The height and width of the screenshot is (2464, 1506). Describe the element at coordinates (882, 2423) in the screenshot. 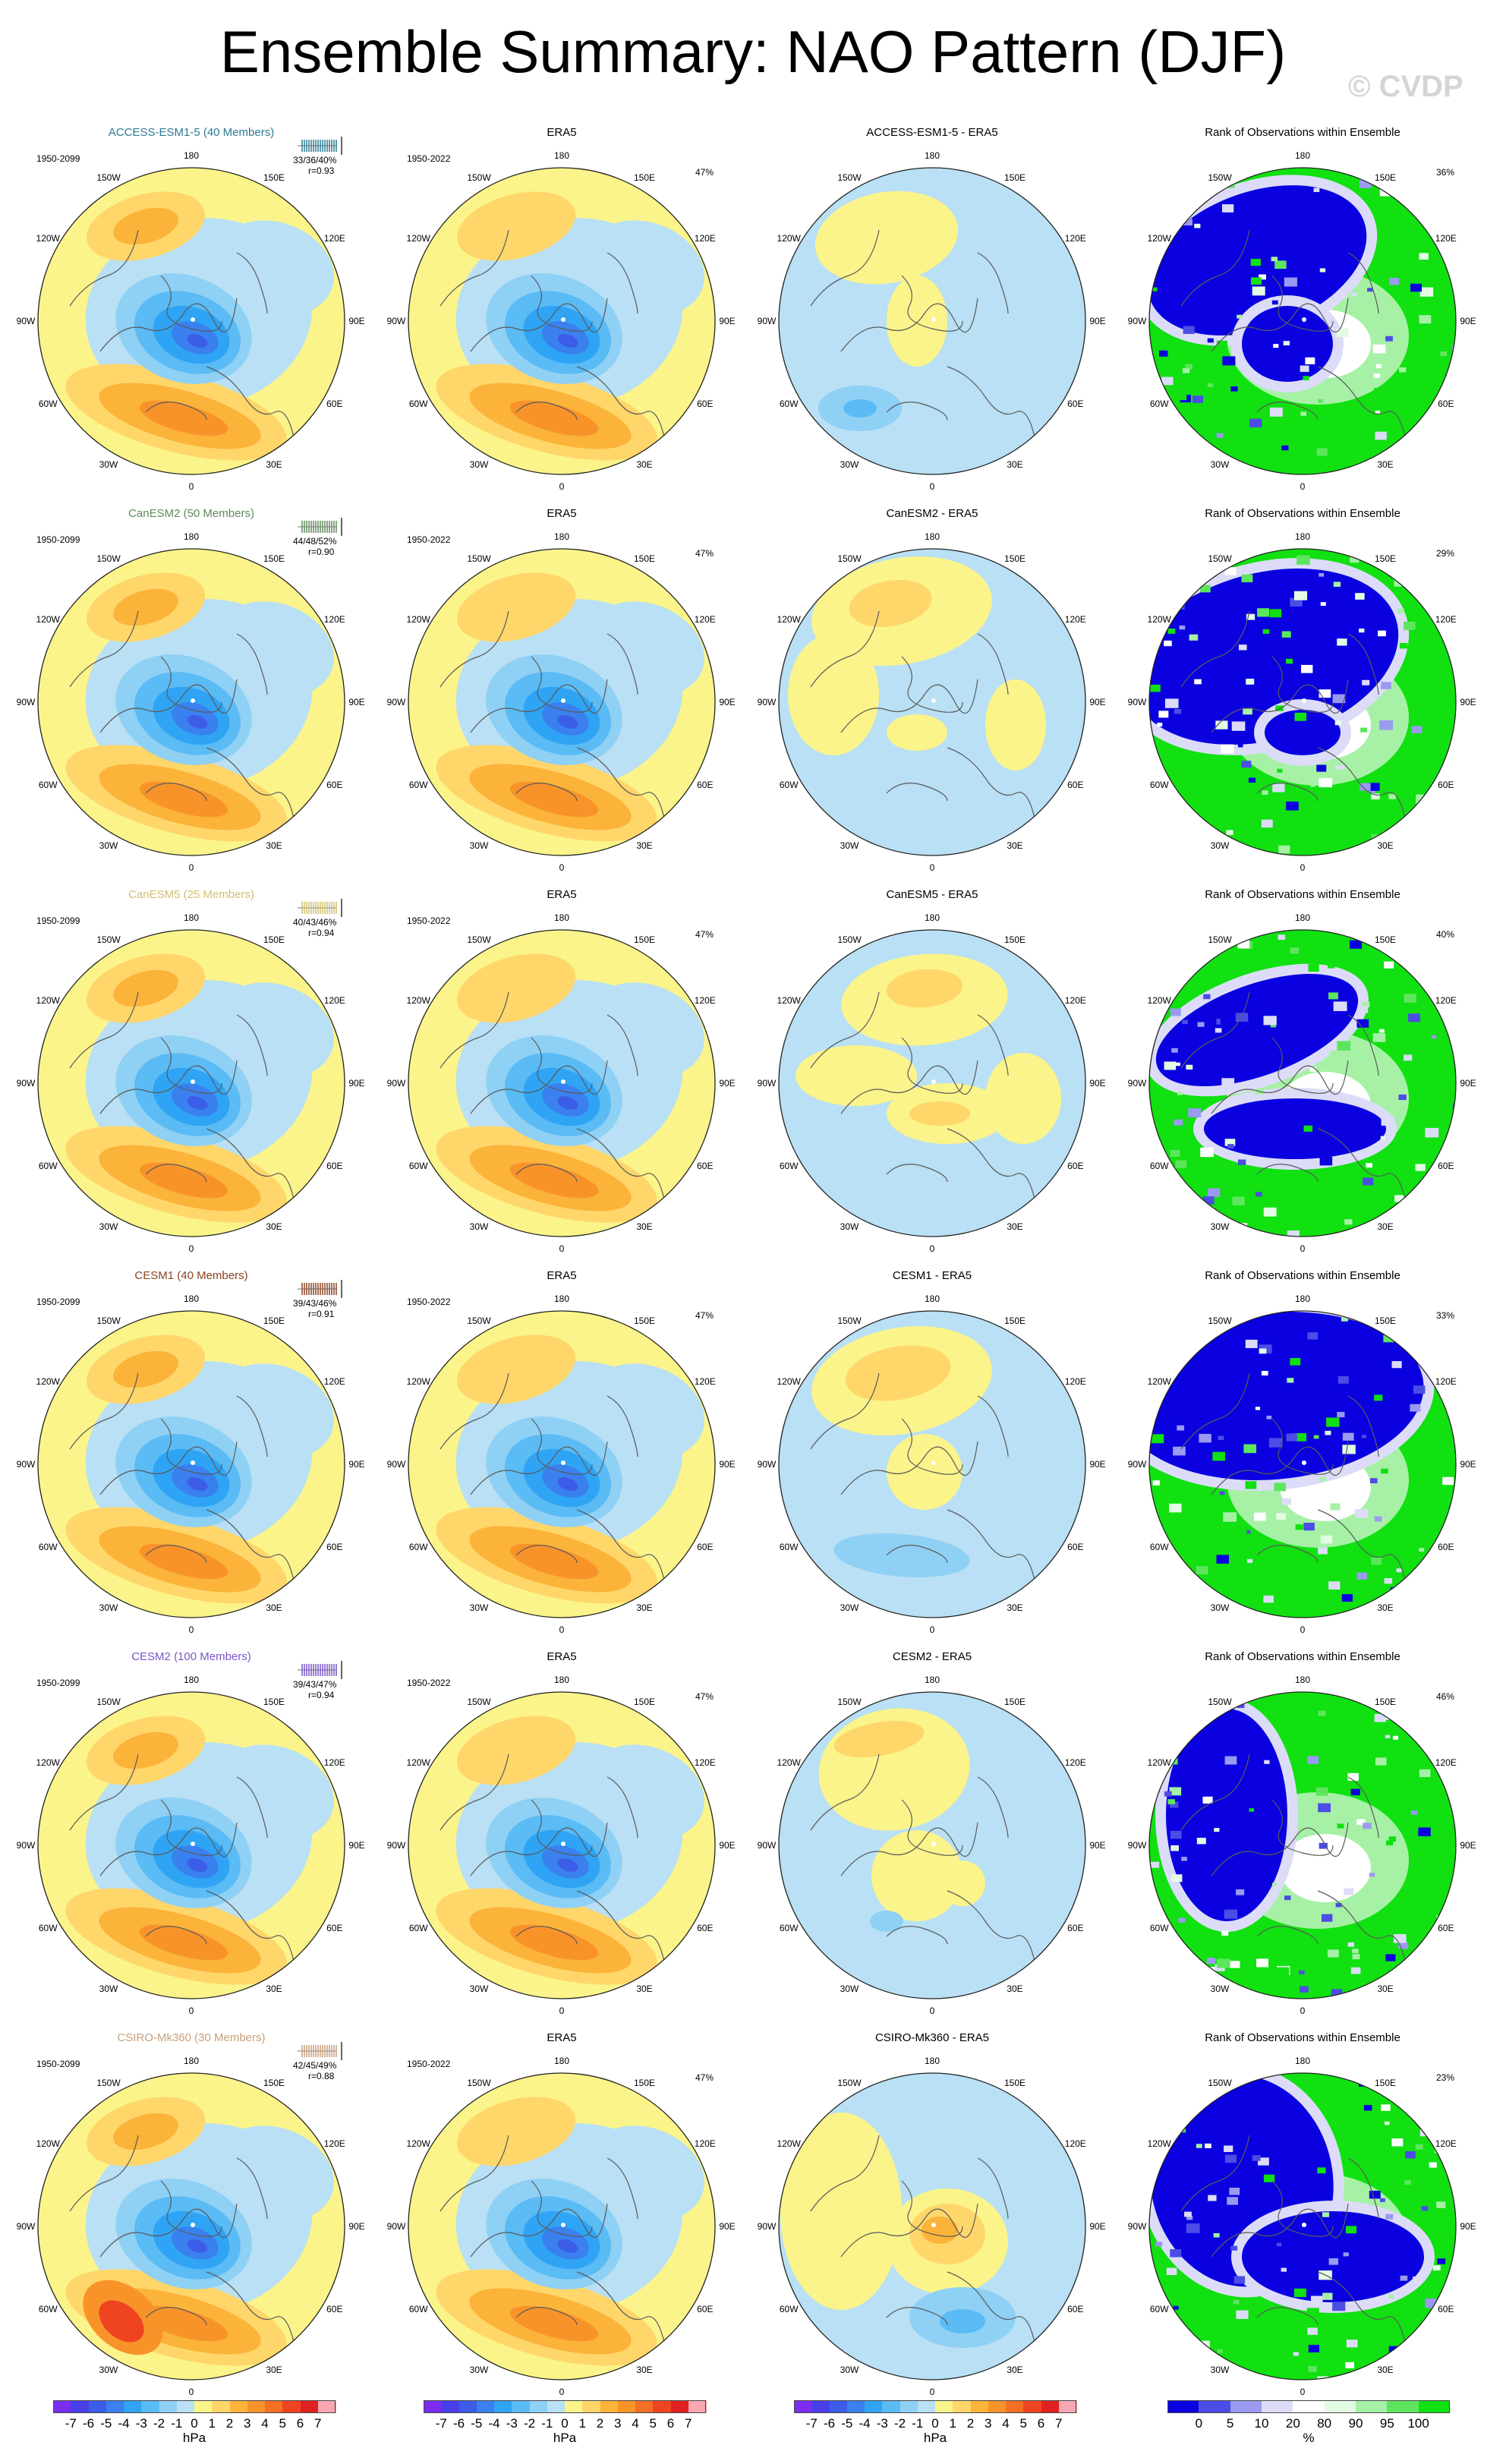

I see `colorbar-tick-label: -3` at that location.